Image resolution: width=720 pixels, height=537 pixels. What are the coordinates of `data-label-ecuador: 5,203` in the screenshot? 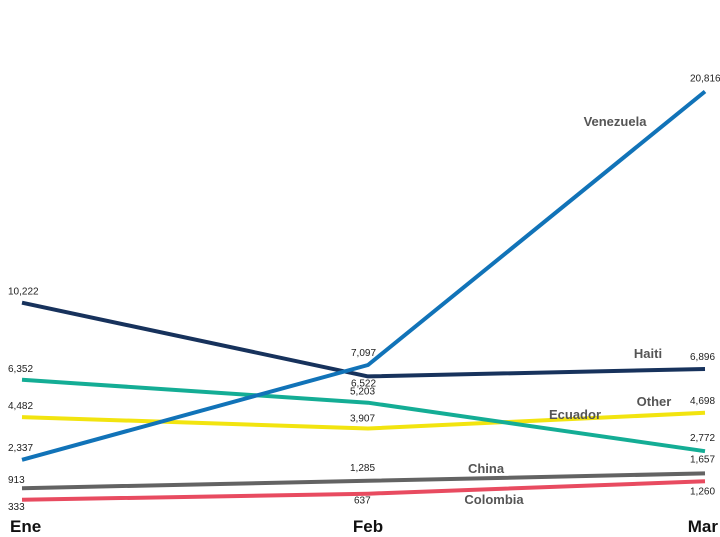 It's located at (362, 392).